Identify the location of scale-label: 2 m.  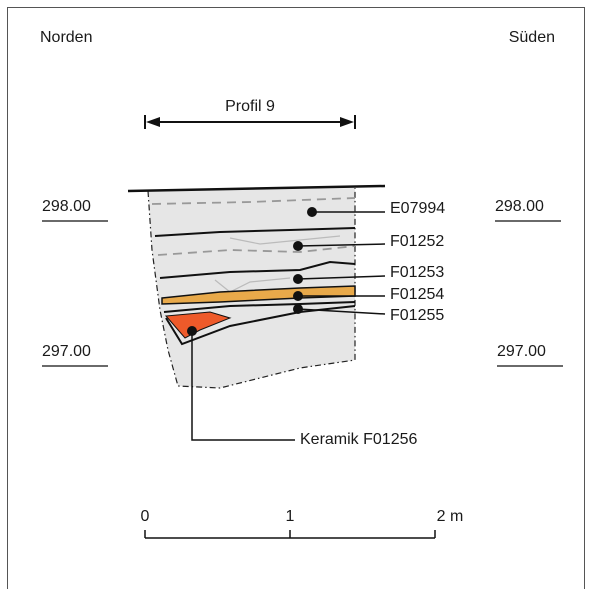
(450, 516).